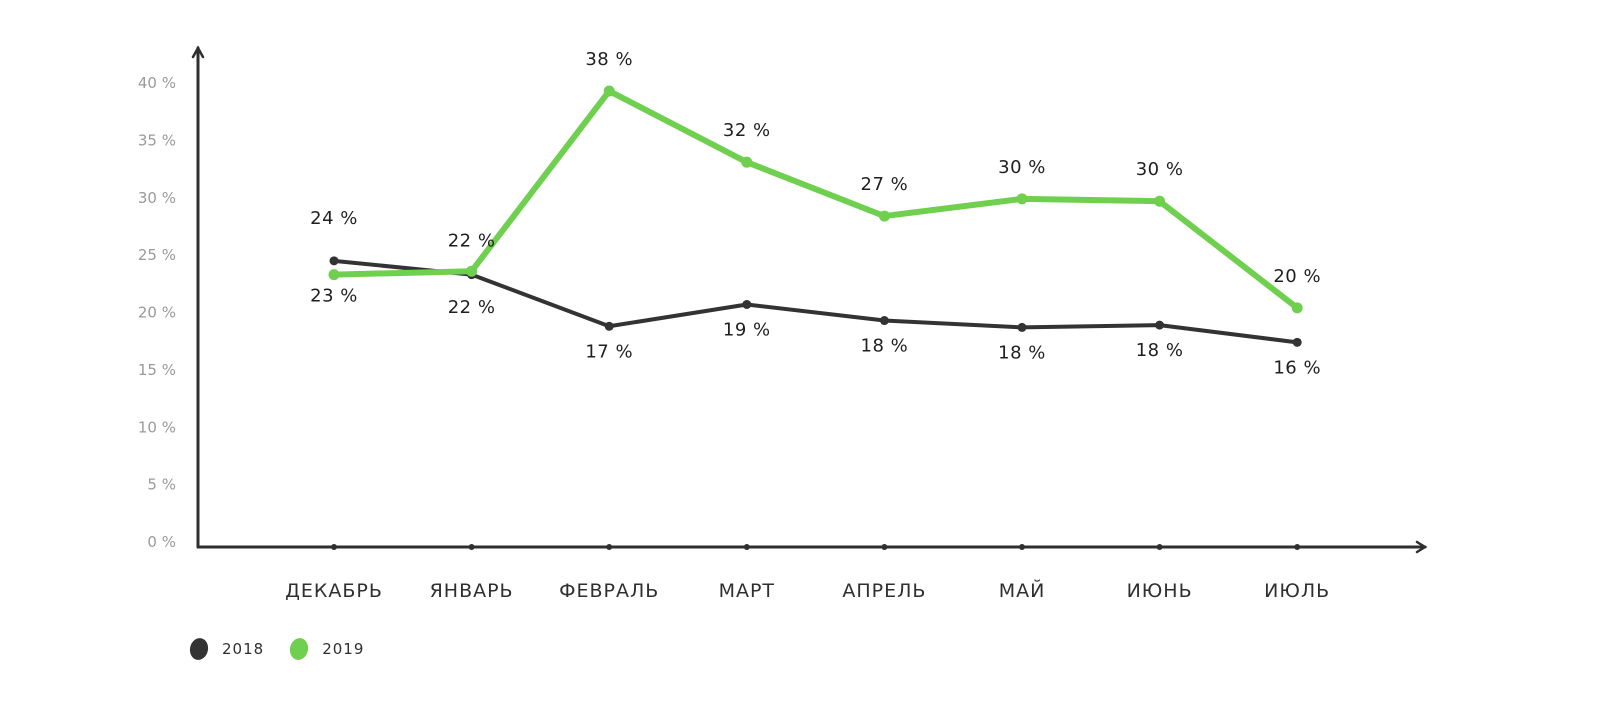  What do you see at coordinates (1297, 367) in the screenshot?
I see `data-label-2018: 16 %` at bounding box center [1297, 367].